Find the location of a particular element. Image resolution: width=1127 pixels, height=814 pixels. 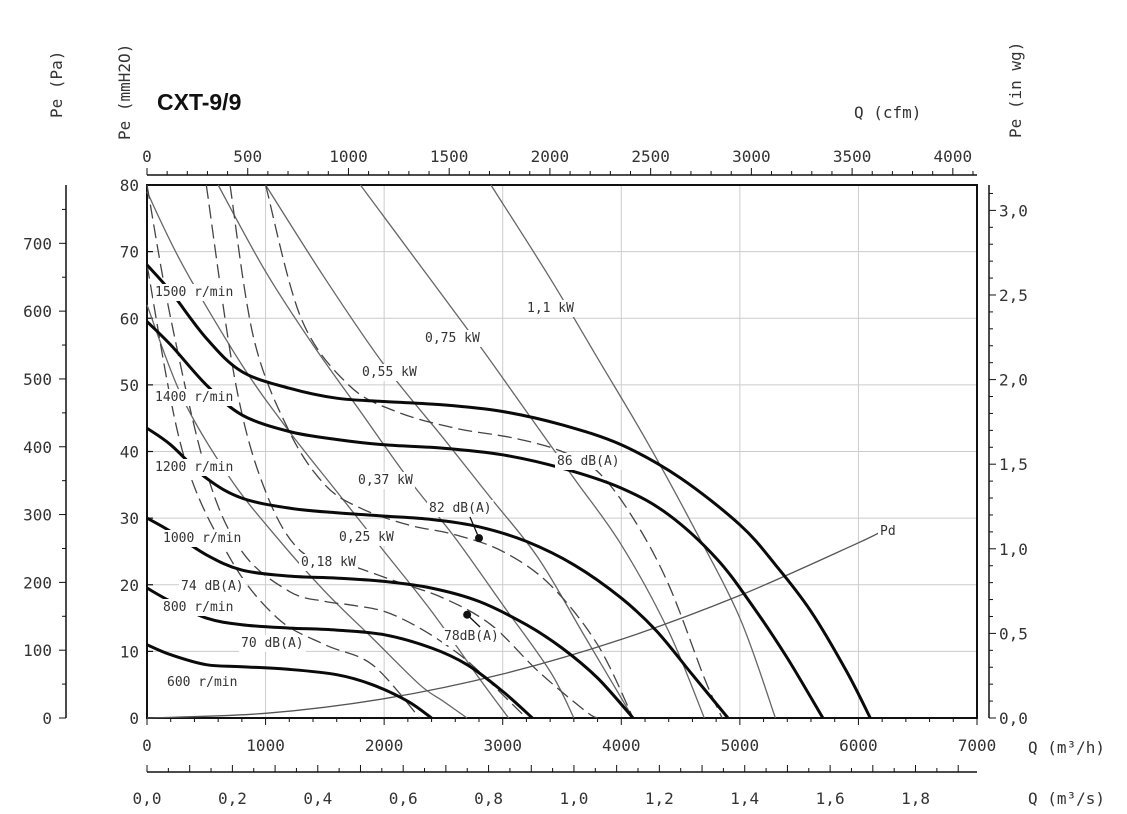

tick-label-cfm: 2000 is located at coordinates (550, 156).